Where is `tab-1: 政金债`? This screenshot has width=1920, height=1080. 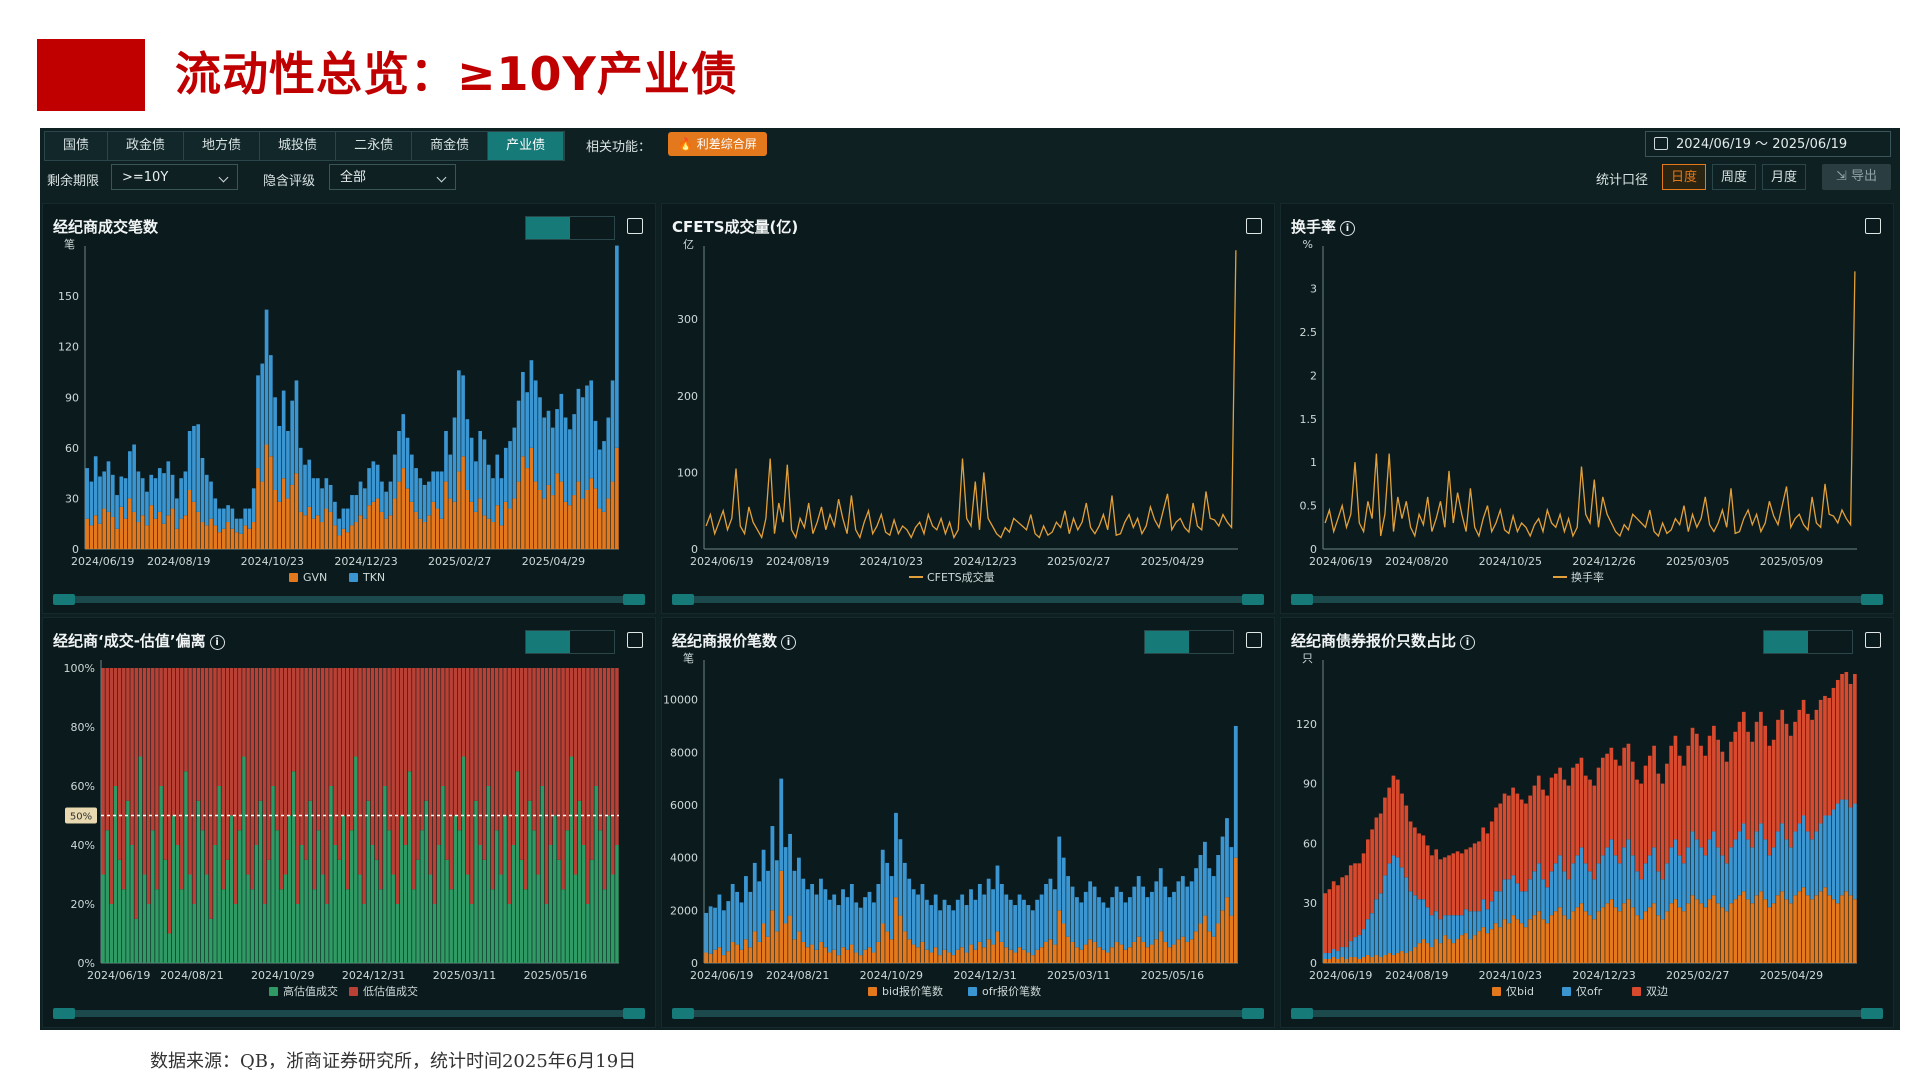
tab-1: 政金债 is located at coordinates (146, 146).